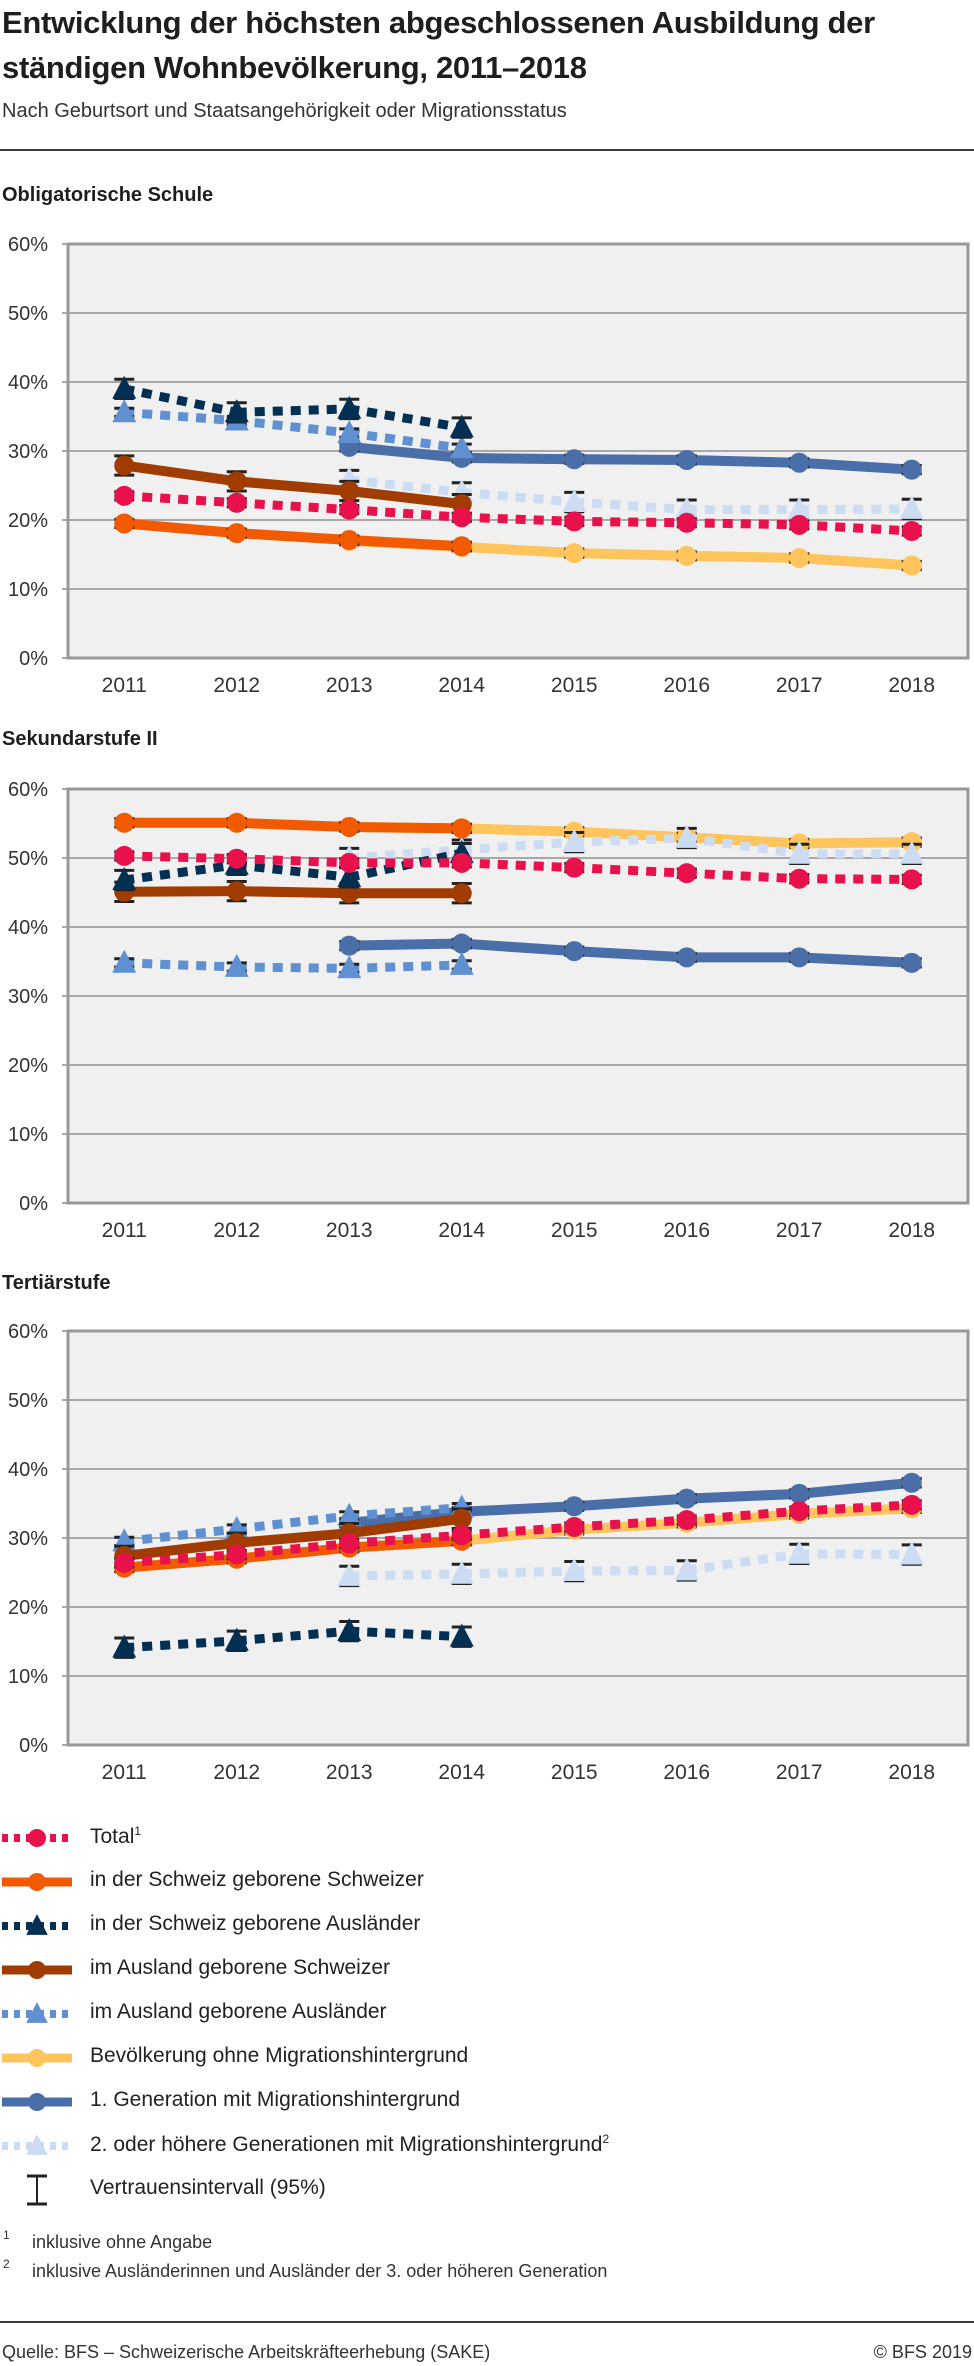 The width and height of the screenshot is (974, 2366). Describe the element at coordinates (208, 2187) in the screenshot. I see `legend-label: Vertrauensintervall (95%)` at that location.